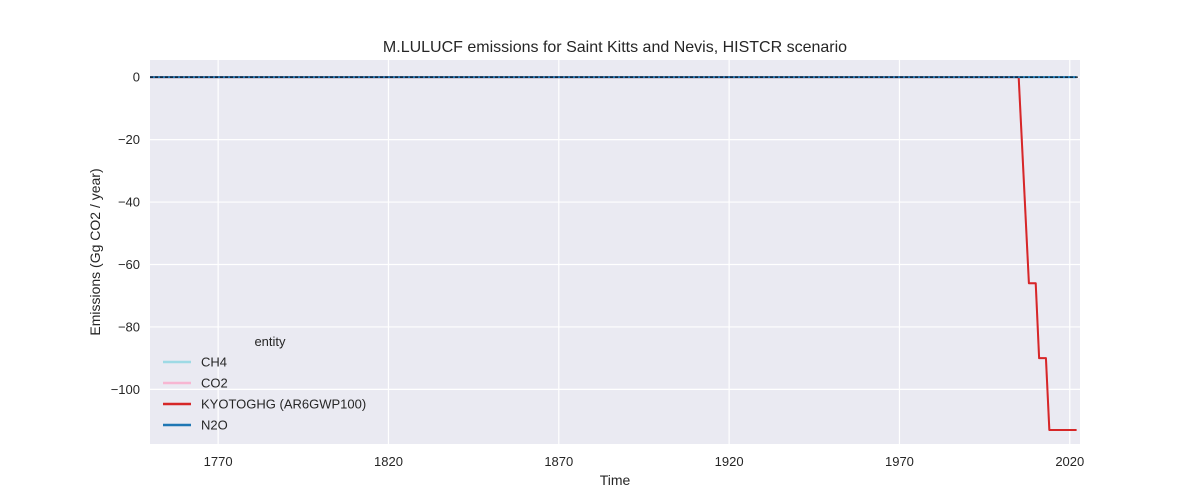 The image size is (1200, 500). Describe the element at coordinates (264, 394) in the screenshot. I see `legend-entries: CH4 CO2 KYOTOGHG (AR6GWP100) N2O` at that location.